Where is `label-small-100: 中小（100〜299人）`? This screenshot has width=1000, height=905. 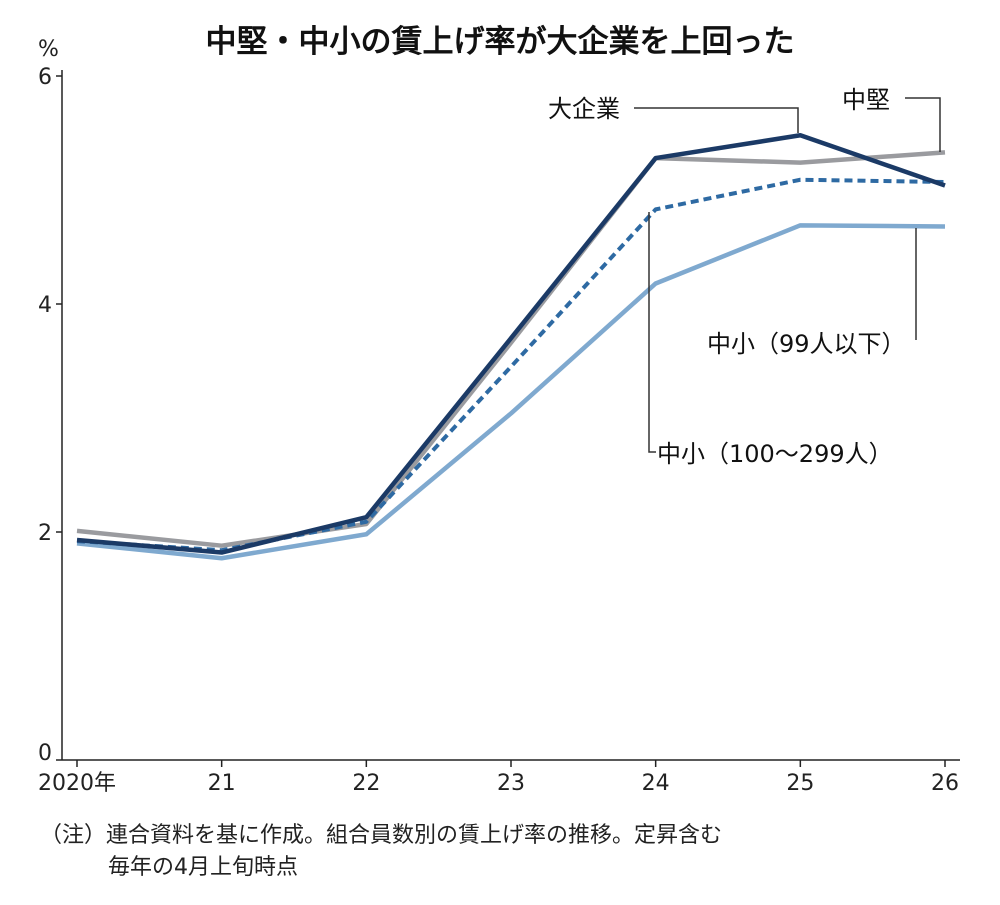
label-small-100: 中小（100〜299人） is located at coordinates (775, 454).